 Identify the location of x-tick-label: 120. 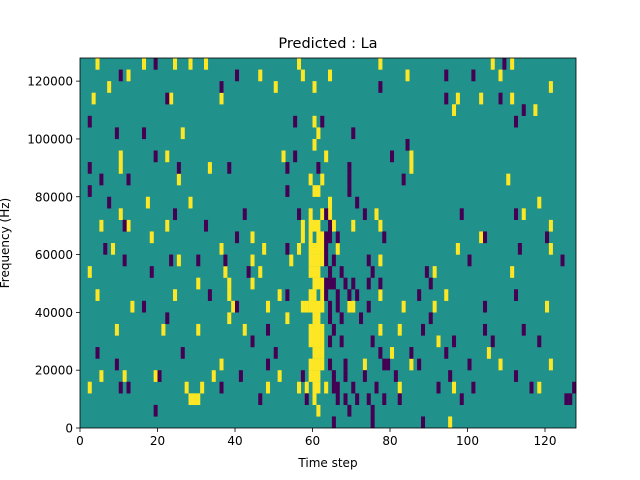
(545, 441).